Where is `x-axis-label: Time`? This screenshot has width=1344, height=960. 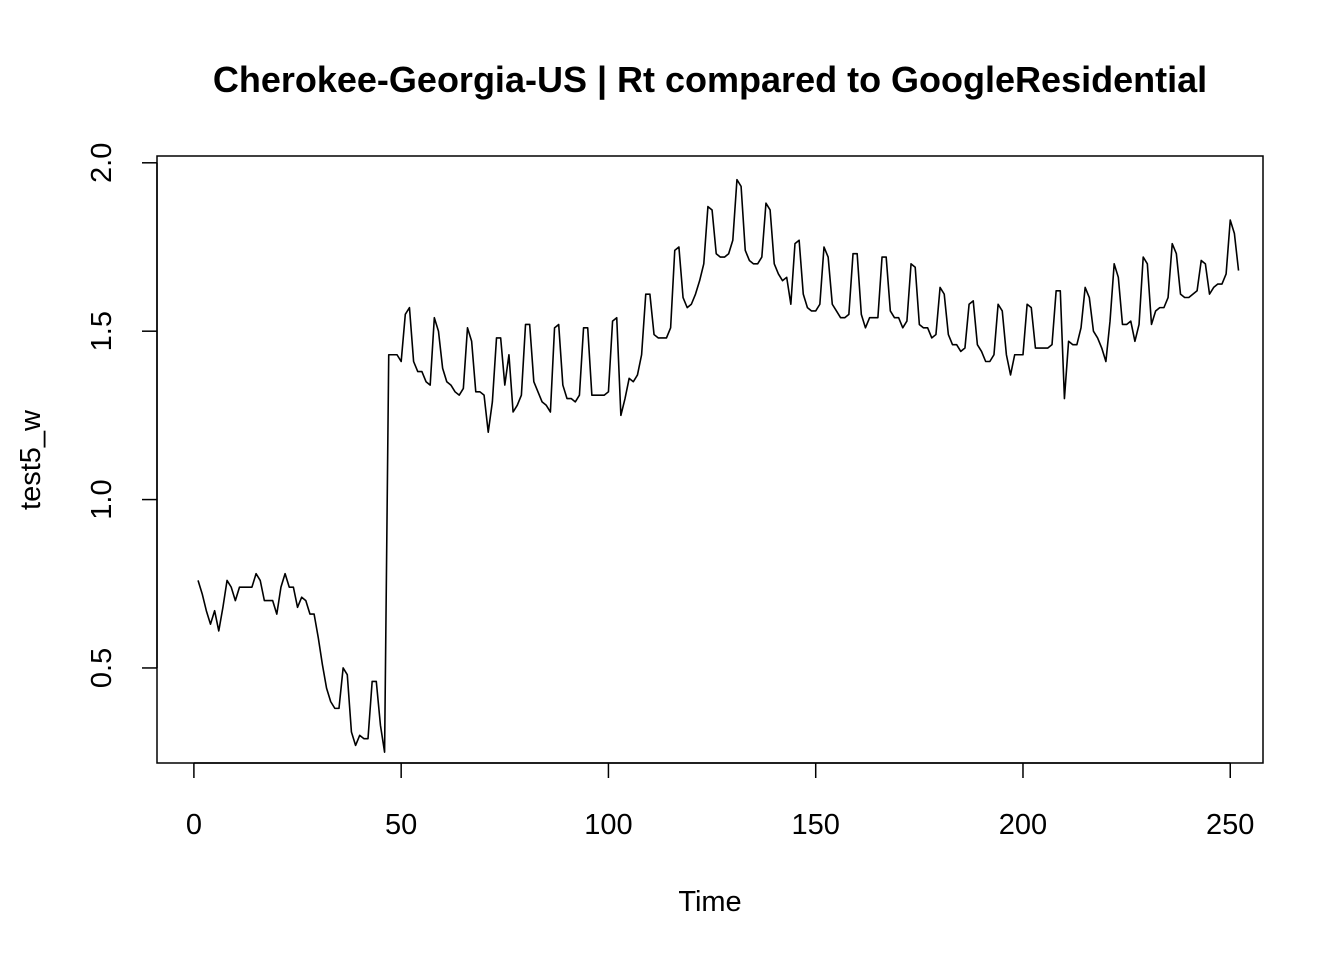 x-axis-label: Time is located at coordinates (709, 902).